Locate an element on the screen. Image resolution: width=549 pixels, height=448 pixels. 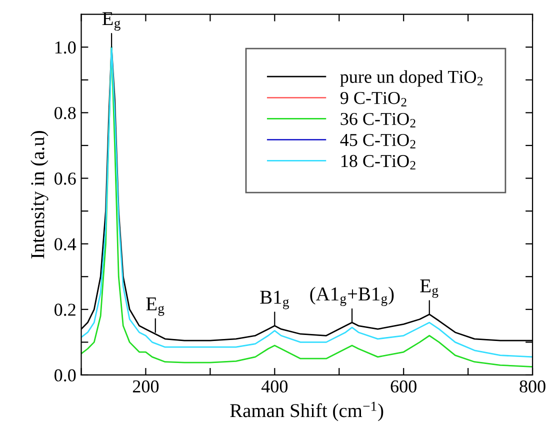
x-axis-title: Raman Shift (cm$^{−1}$) is located at coordinates (307, 412).